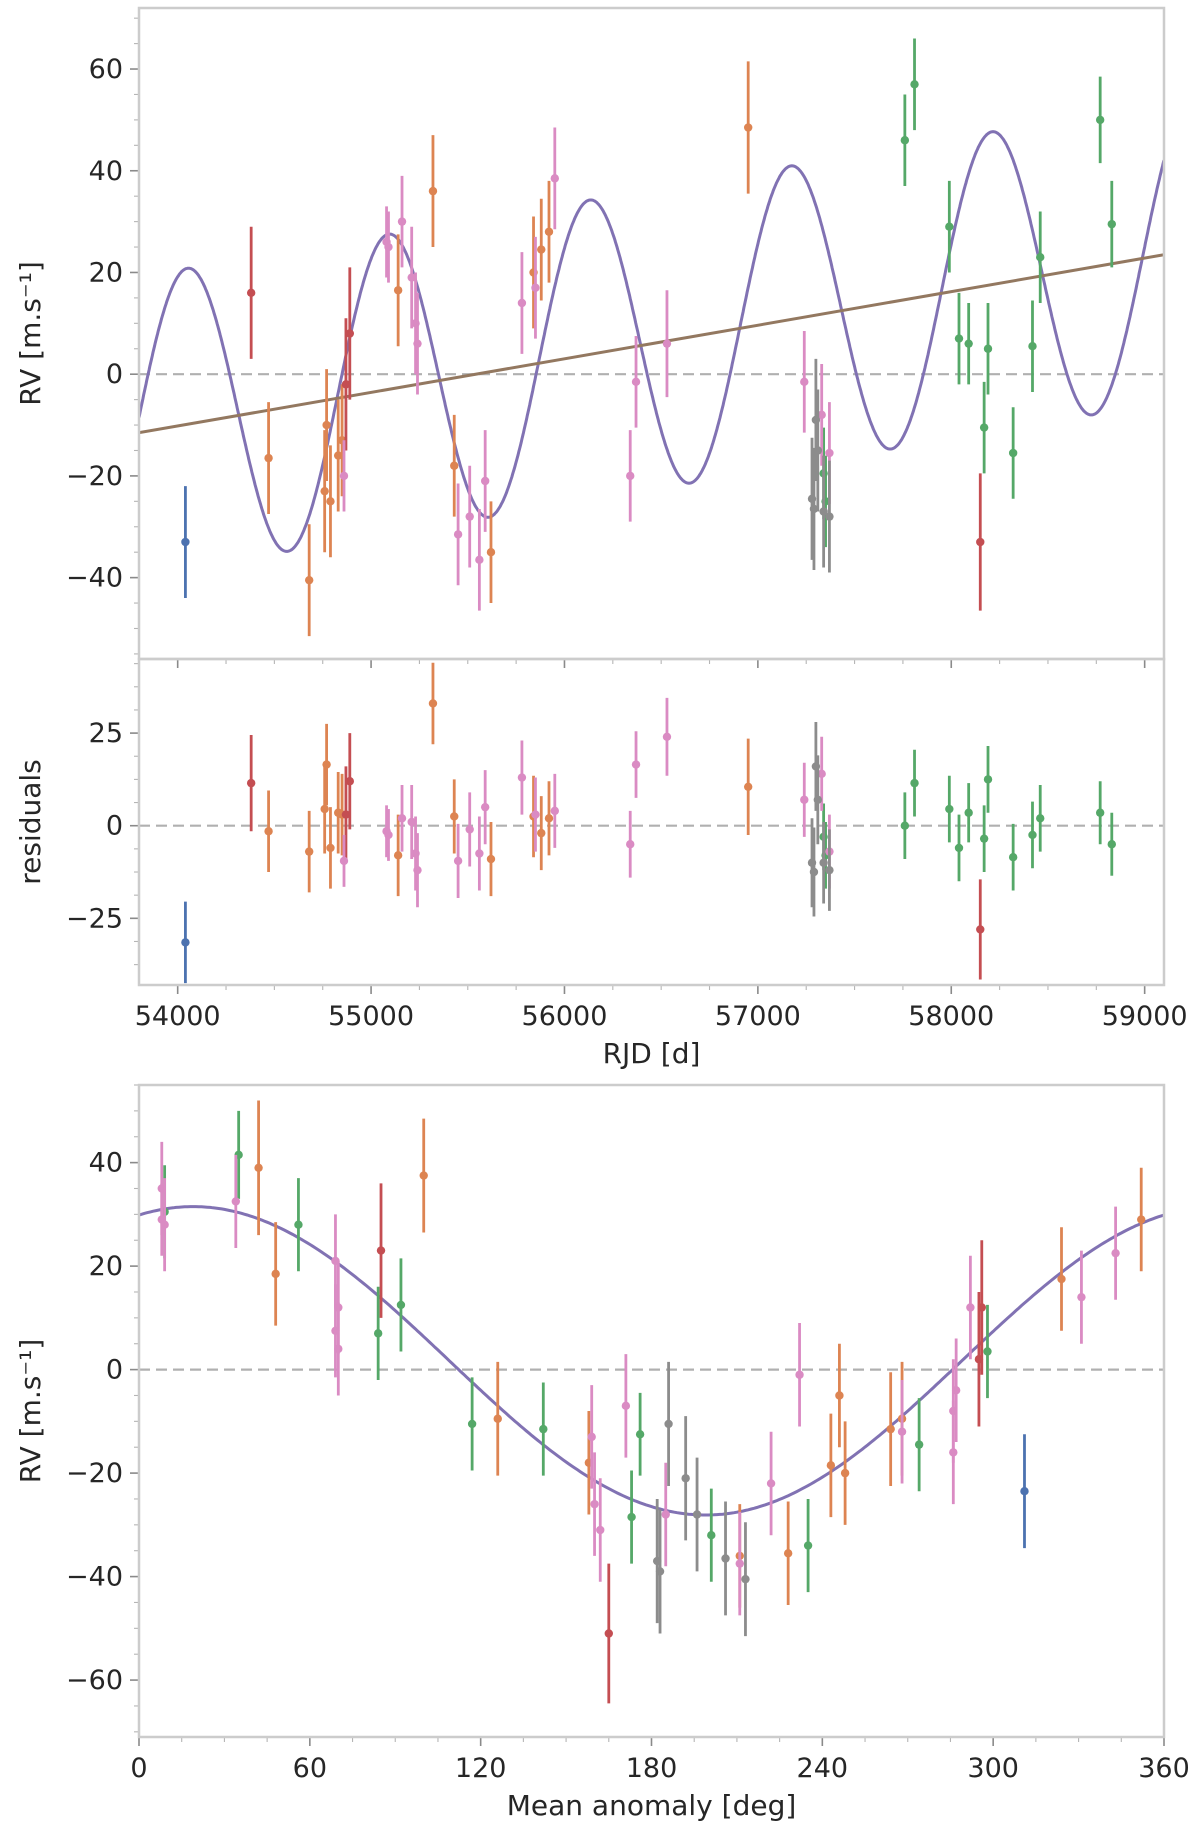  I want to click on x-tick-label: 58000, so click(951, 1016).